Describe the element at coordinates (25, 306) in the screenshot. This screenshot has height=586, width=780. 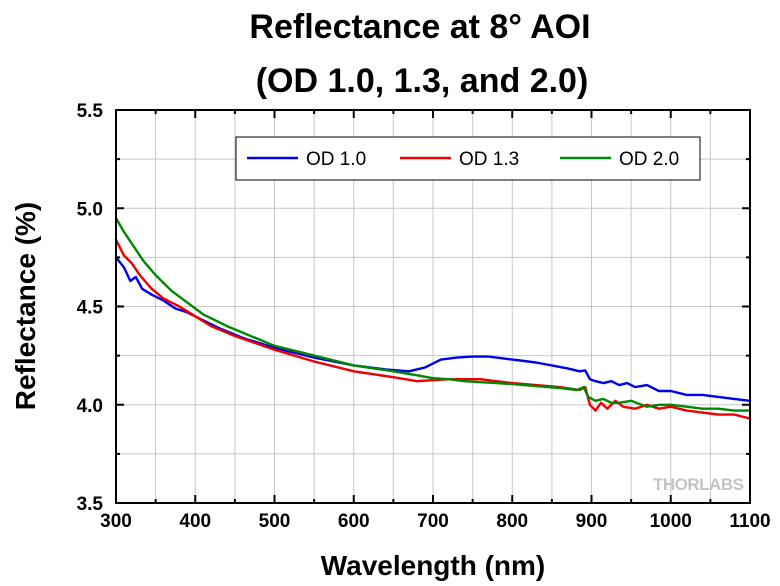
I see `y-axis-title: Reflectance (%)` at that location.